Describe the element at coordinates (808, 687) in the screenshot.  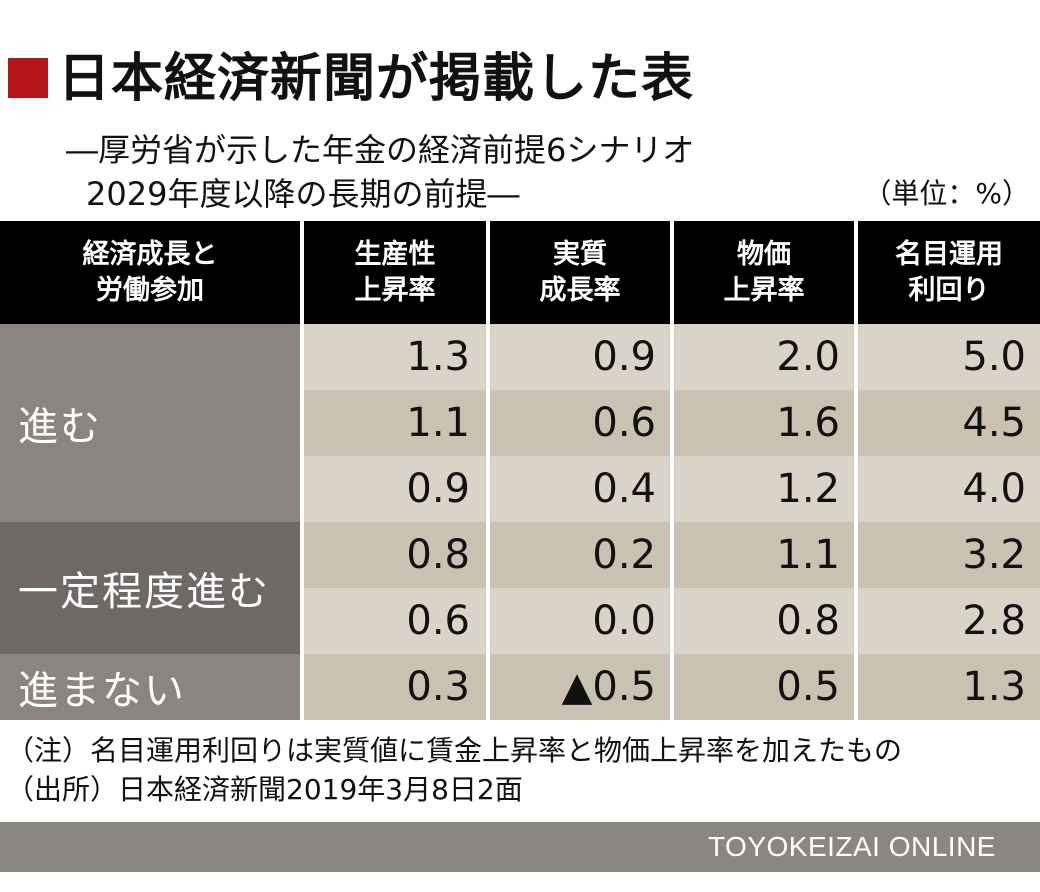
I see `cell-price-rise: 0.5` at that location.